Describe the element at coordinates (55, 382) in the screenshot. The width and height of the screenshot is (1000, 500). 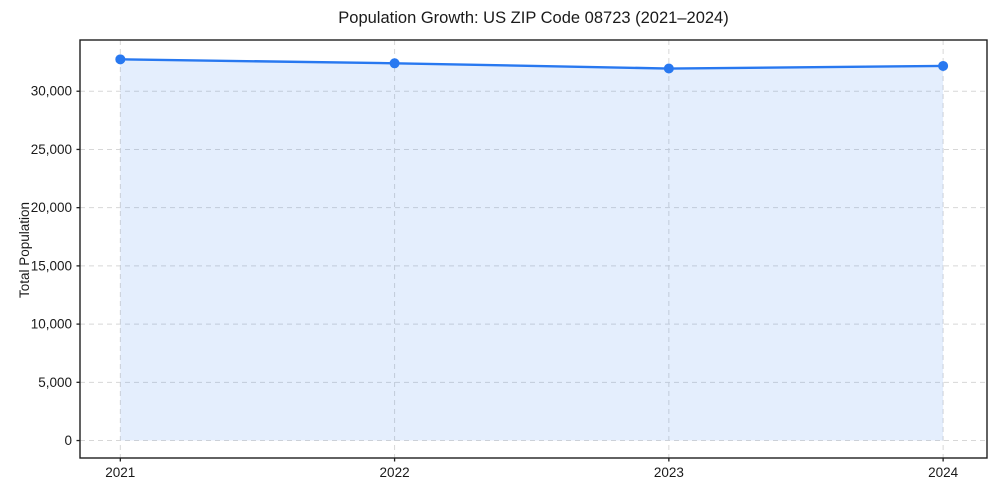
I see `y-tick-label: 5,000` at that location.